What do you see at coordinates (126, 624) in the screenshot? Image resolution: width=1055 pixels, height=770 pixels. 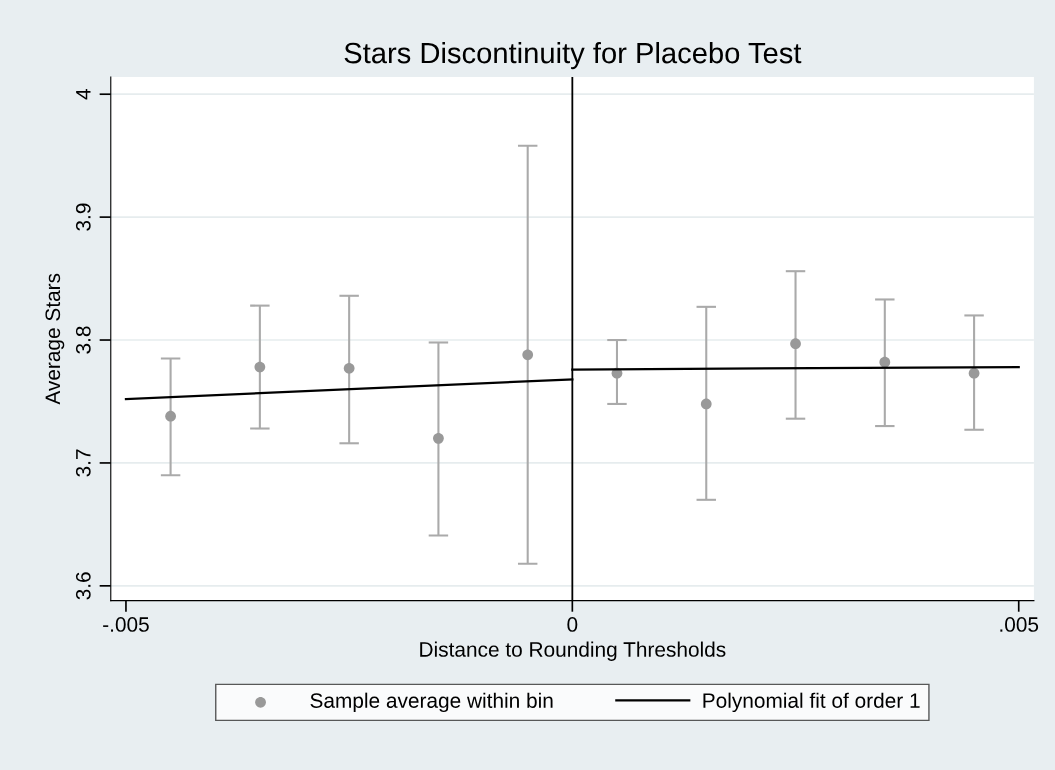 I see `x-tick-label: -.005` at bounding box center [126, 624].